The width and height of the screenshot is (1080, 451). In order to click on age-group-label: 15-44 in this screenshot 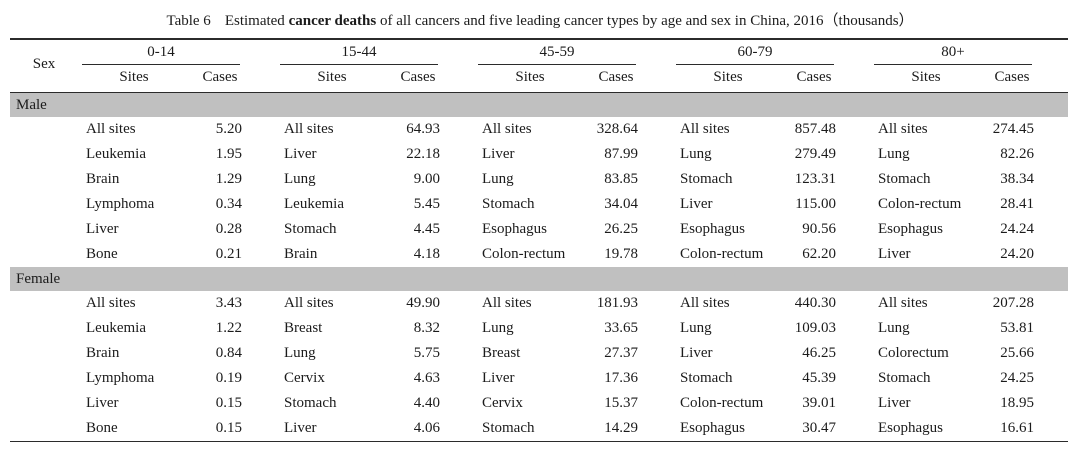, I will do `click(359, 54)`.